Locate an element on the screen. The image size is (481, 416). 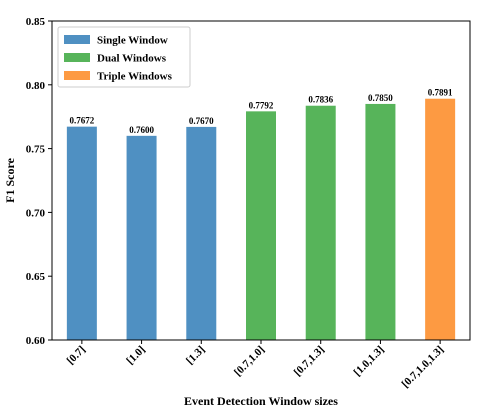
y-tick-label-5: 0.85 is located at coordinates (36, 22).